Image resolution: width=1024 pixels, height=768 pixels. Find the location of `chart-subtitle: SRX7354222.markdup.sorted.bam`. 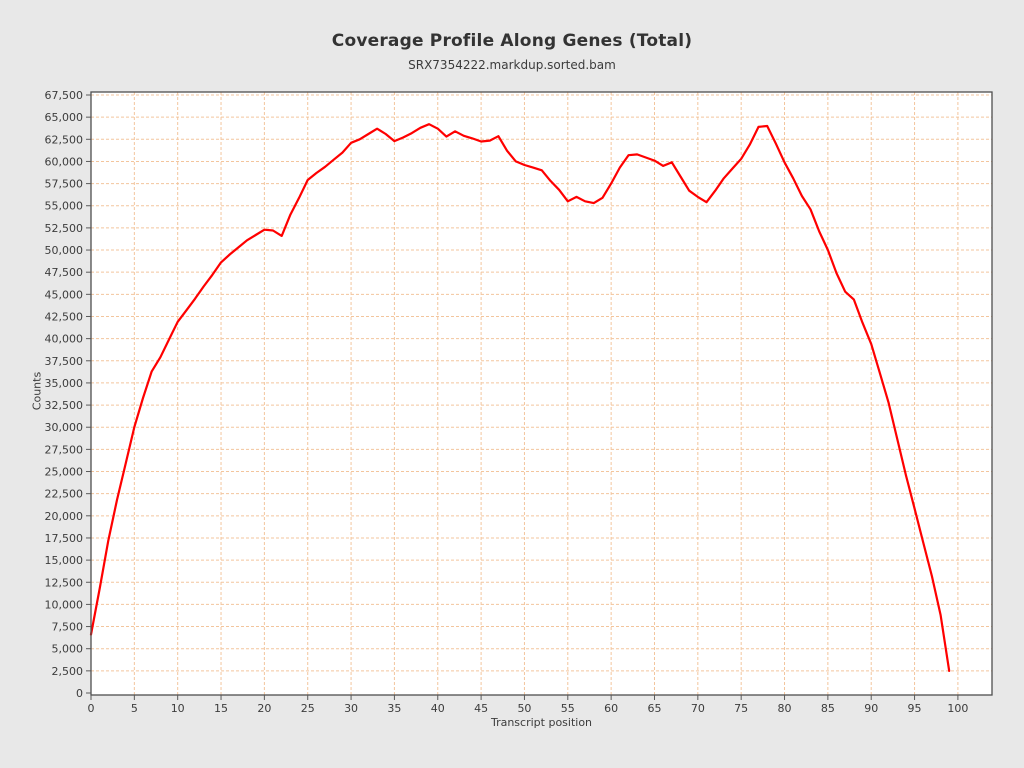

chart-subtitle: SRX7354222.markdup.sorted.bam is located at coordinates (512, 65).